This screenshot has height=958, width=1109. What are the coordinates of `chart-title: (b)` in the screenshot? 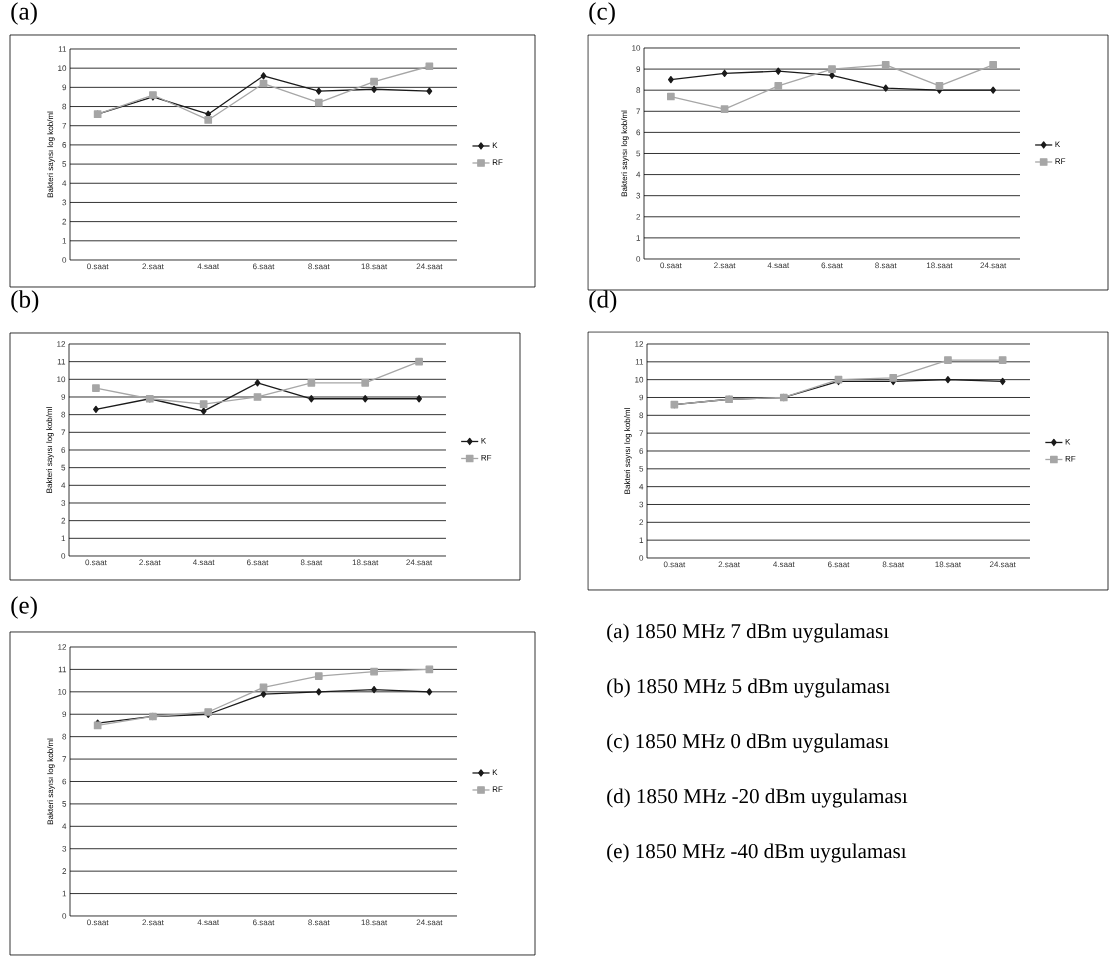 It's located at (25, 301).